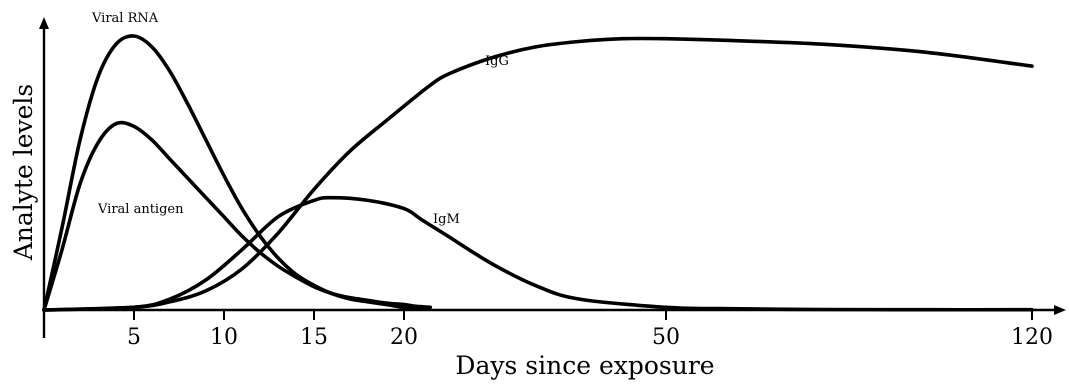 The width and height of the screenshot is (1069, 389). I want to click on x-tick-label: 15, so click(314, 337).